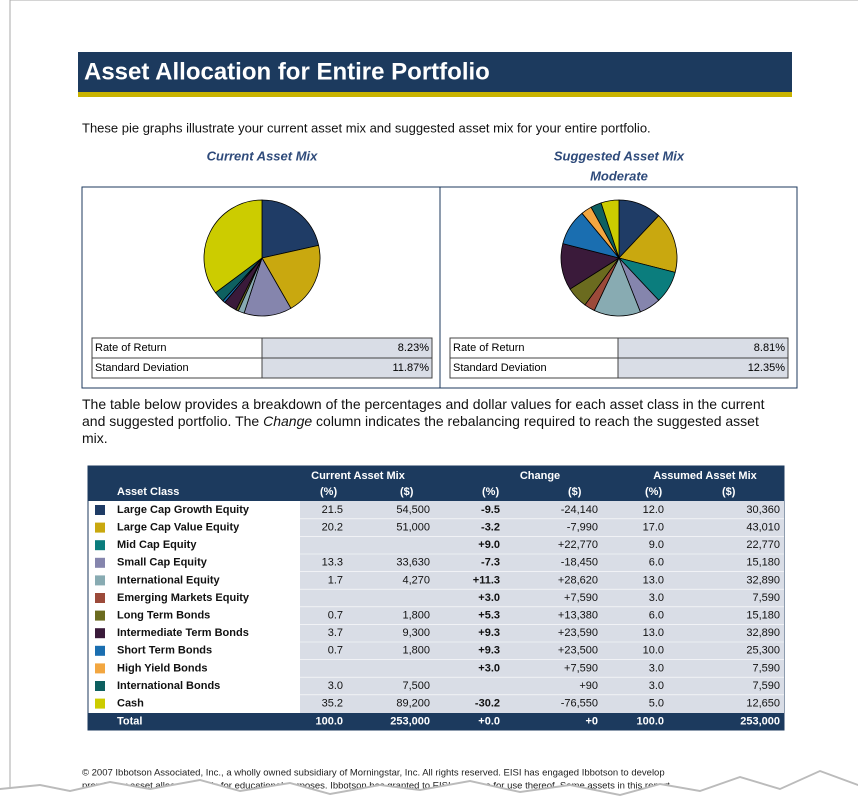 The width and height of the screenshot is (858, 800). What do you see at coordinates (653, 651) in the screenshot?
I see `cell: 10.0` at bounding box center [653, 651].